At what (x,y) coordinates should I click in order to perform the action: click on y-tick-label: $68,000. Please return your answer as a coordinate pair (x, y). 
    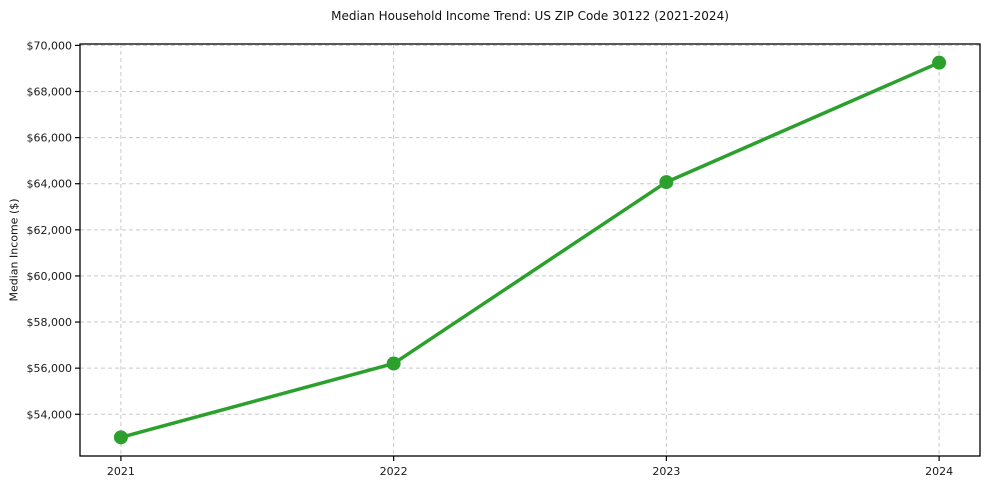
    Looking at the image, I should click on (50, 91).